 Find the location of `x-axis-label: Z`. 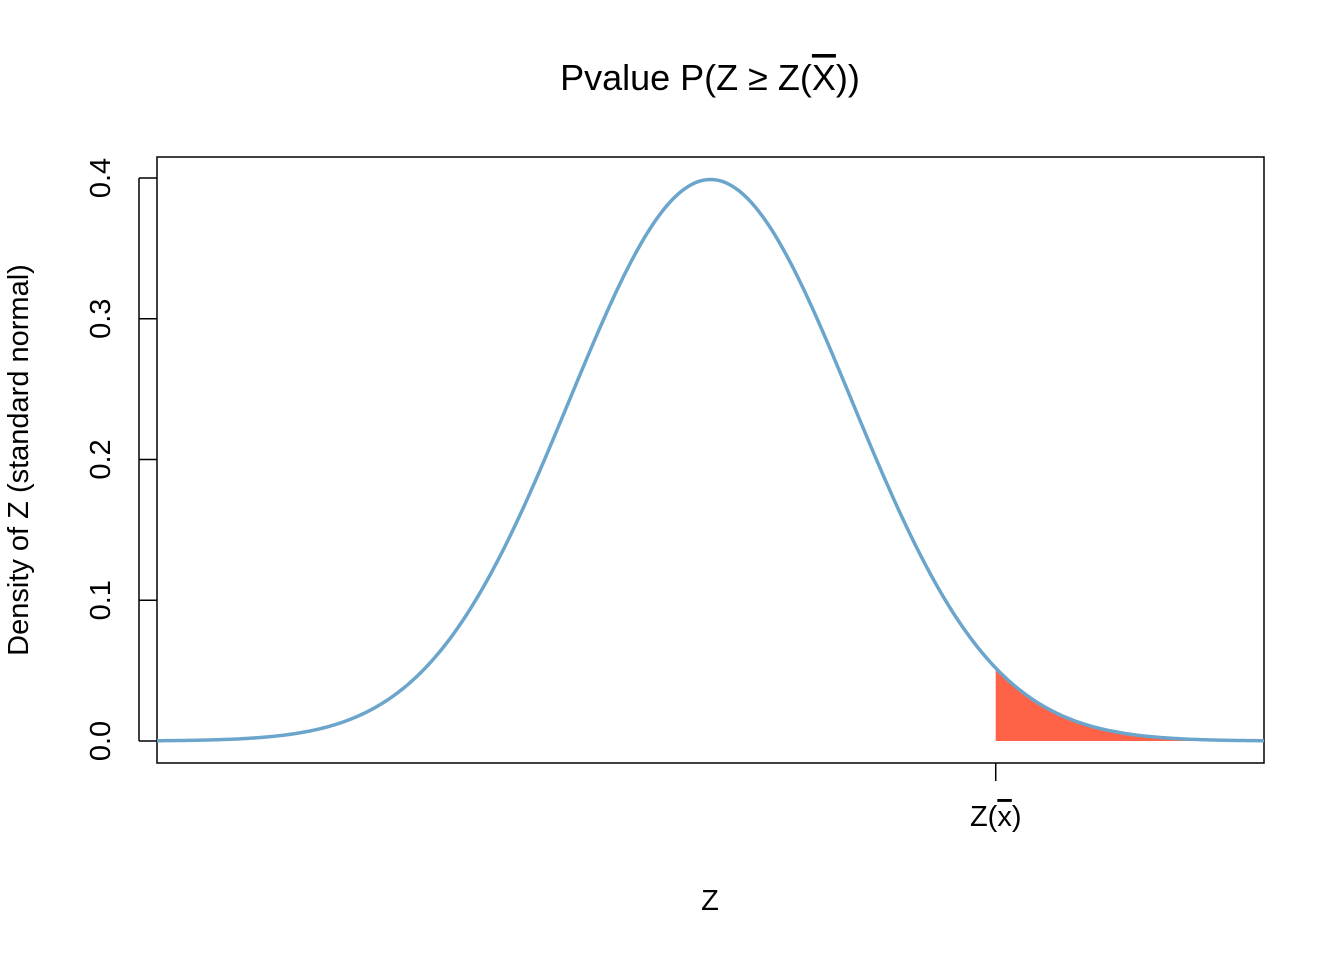

x-axis-label: Z is located at coordinates (710, 901).